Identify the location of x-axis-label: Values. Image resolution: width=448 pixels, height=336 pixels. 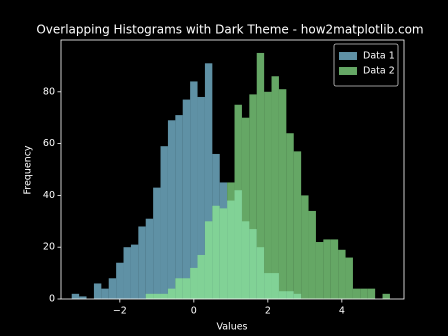
(231, 327).